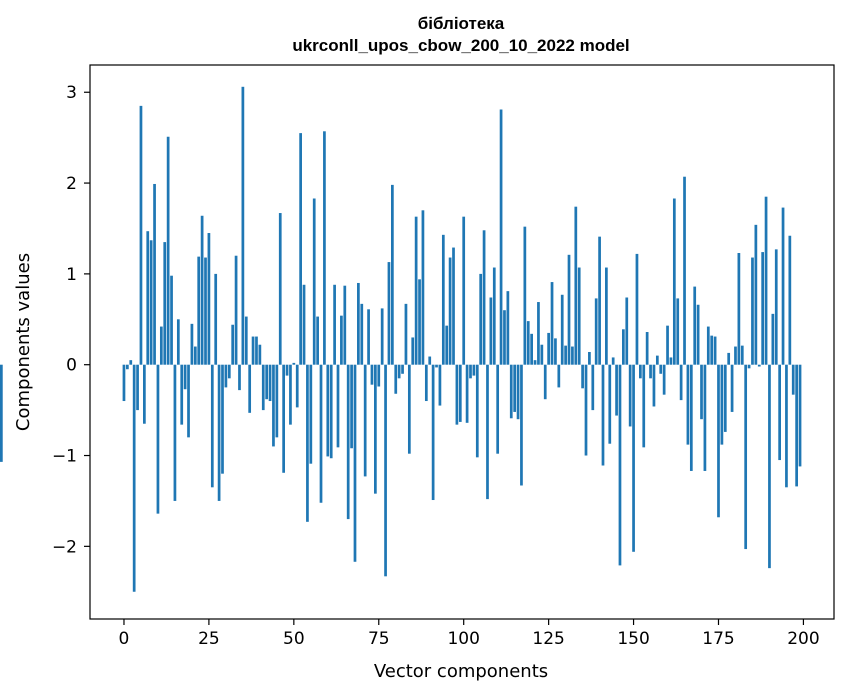 This screenshot has height=696, width=847. I want to click on x-tick-label: 125, so click(548, 639).